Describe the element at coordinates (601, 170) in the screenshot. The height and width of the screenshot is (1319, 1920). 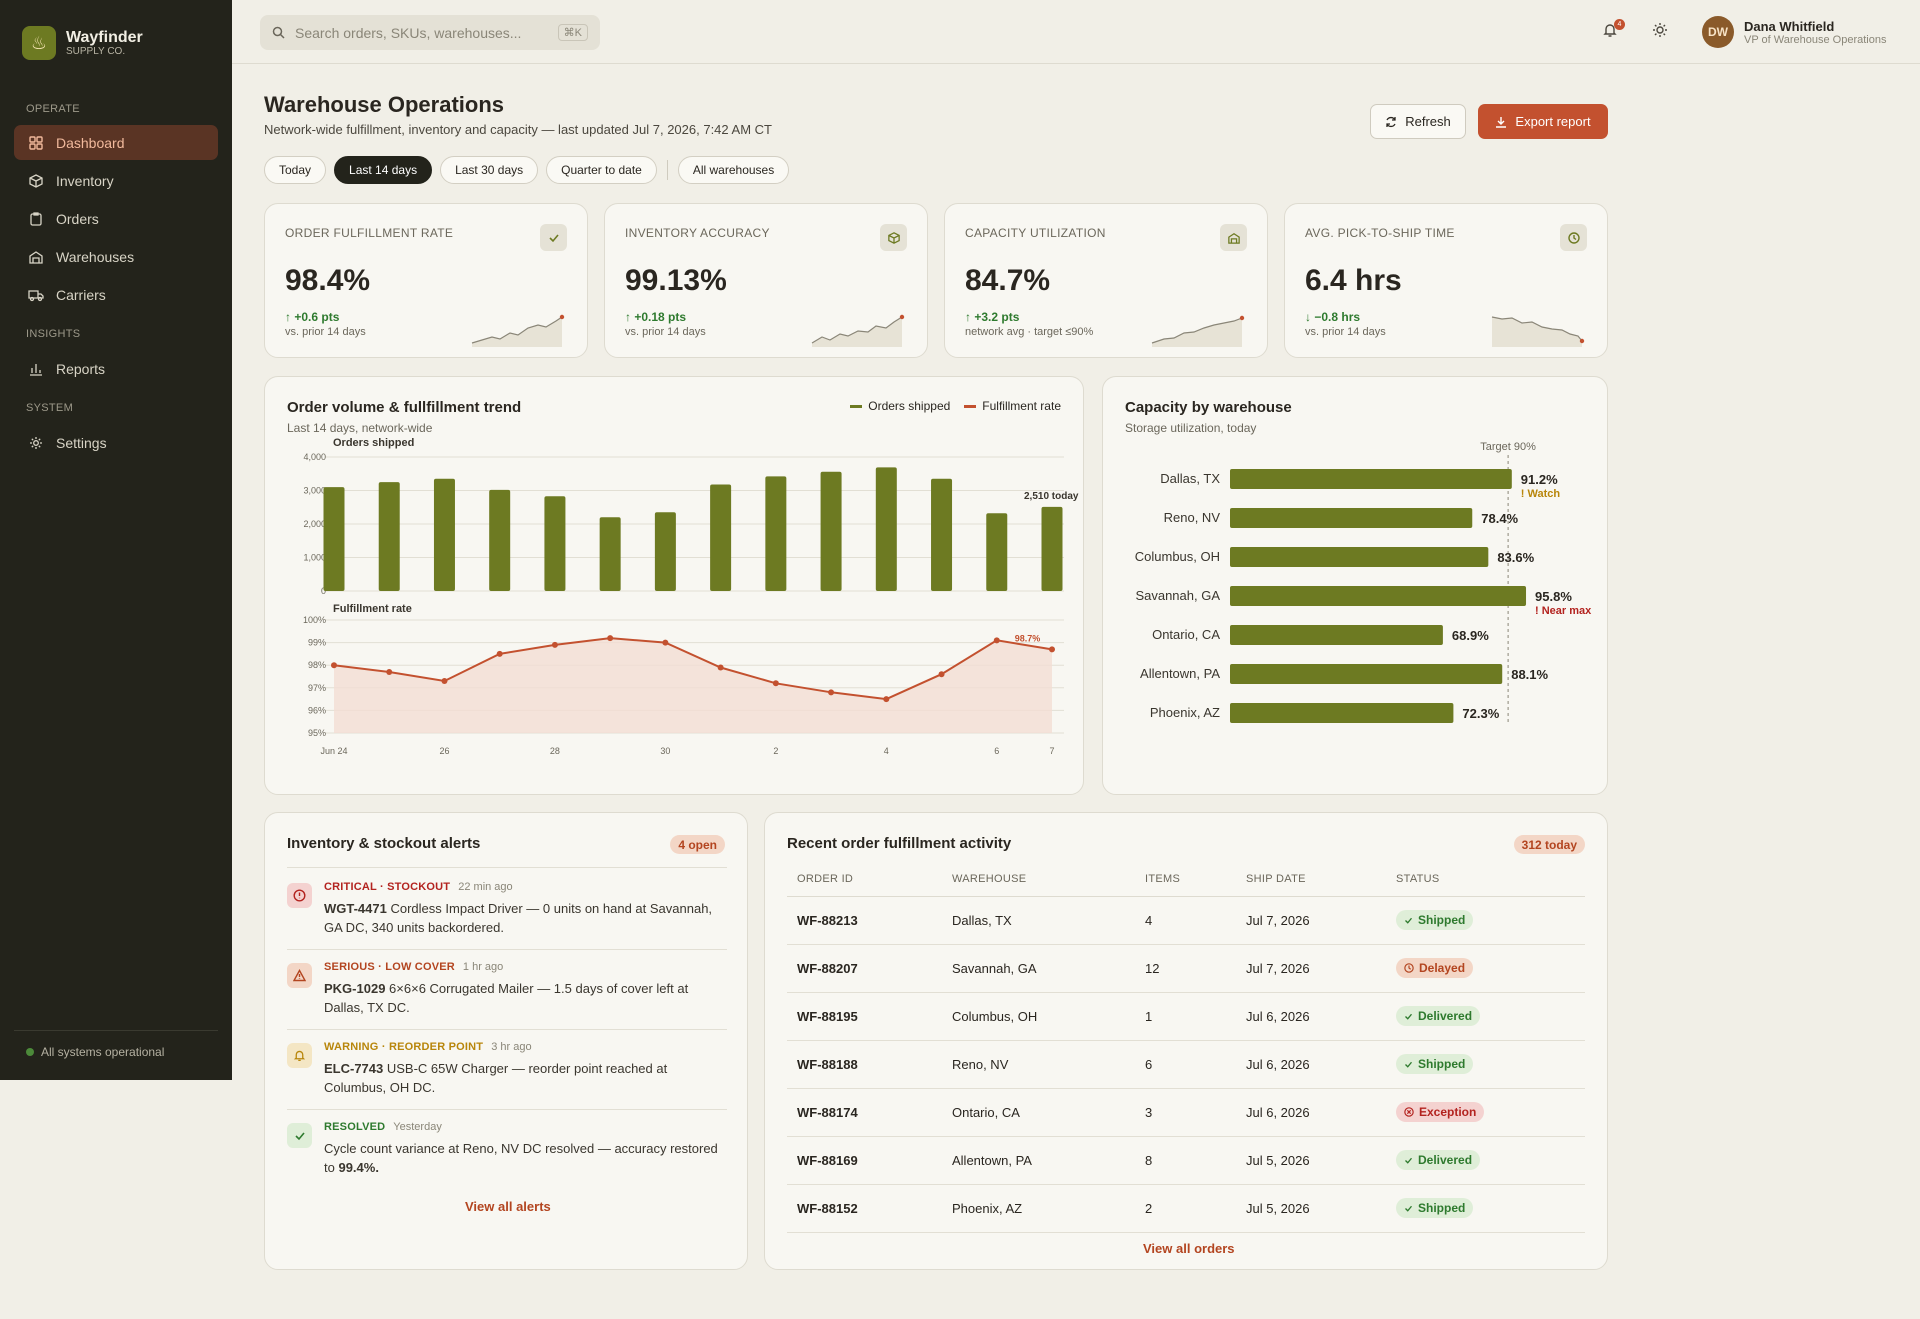
I see `filter-quarter-to-date: Quarter to date` at that location.